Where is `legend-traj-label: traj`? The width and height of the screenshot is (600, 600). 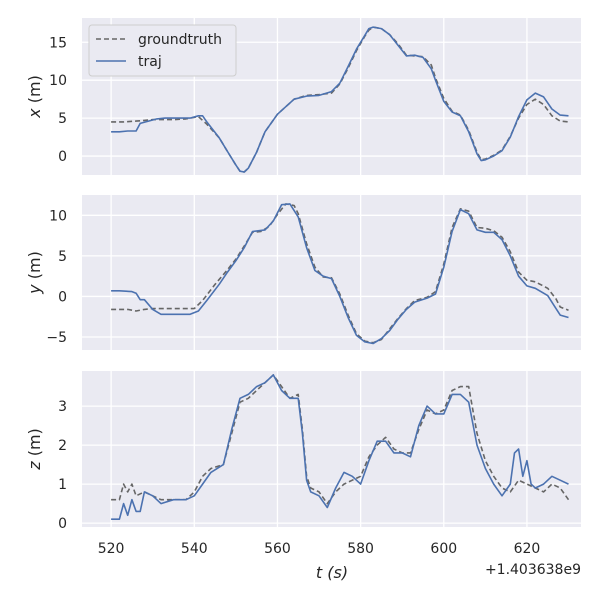
legend-traj-label: traj is located at coordinates (150, 62).